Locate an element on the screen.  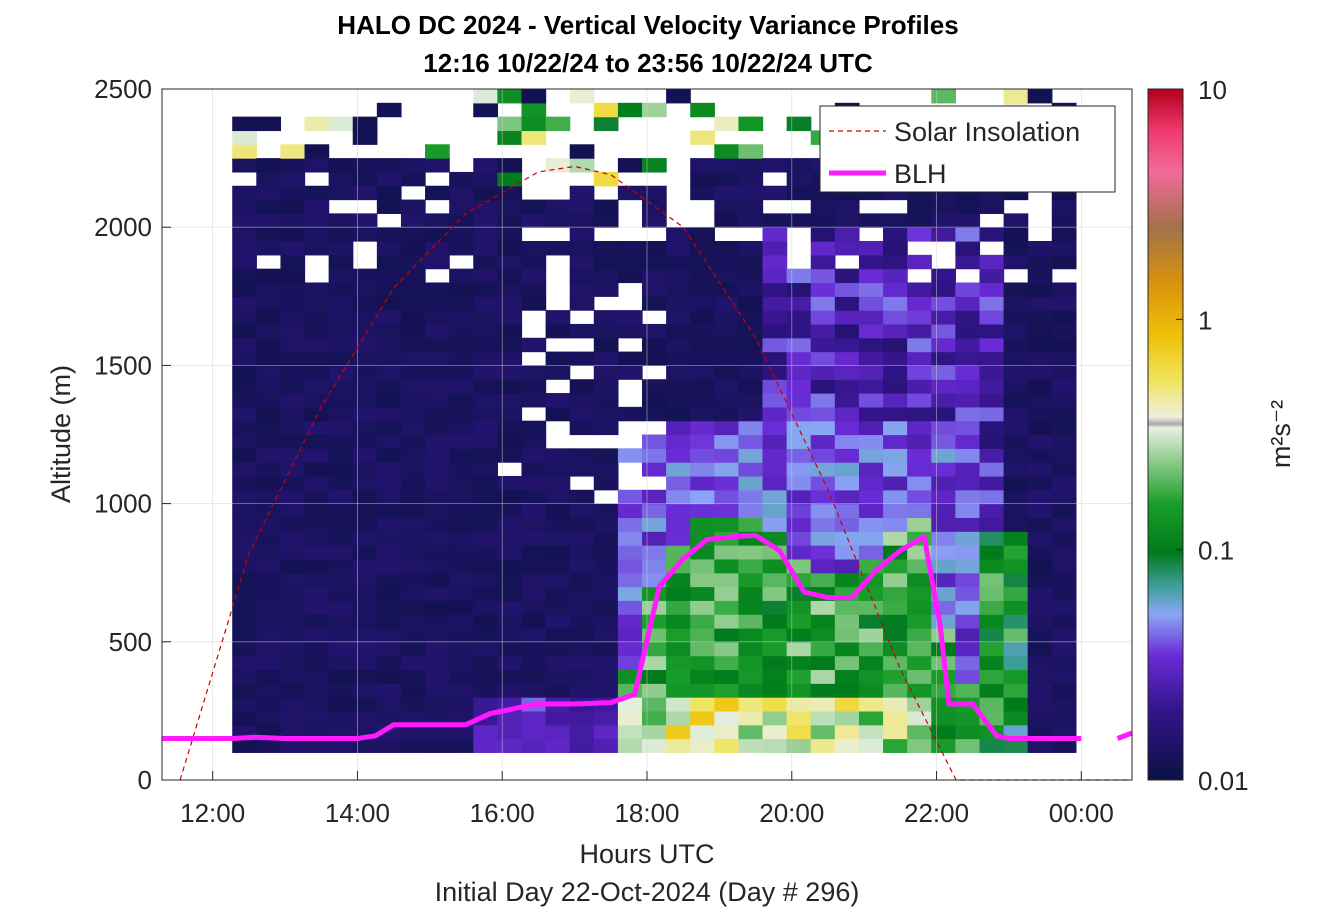
x-tick-label: 12:00 is located at coordinates (212, 813).